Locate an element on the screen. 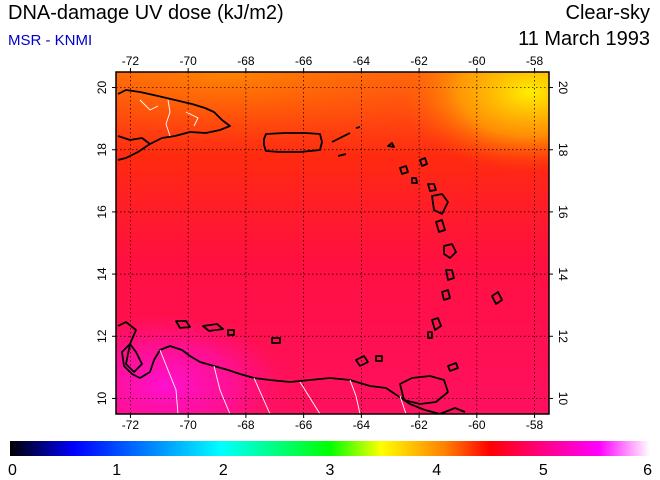  lon-label-bottom: -62 is located at coordinates (419, 425).